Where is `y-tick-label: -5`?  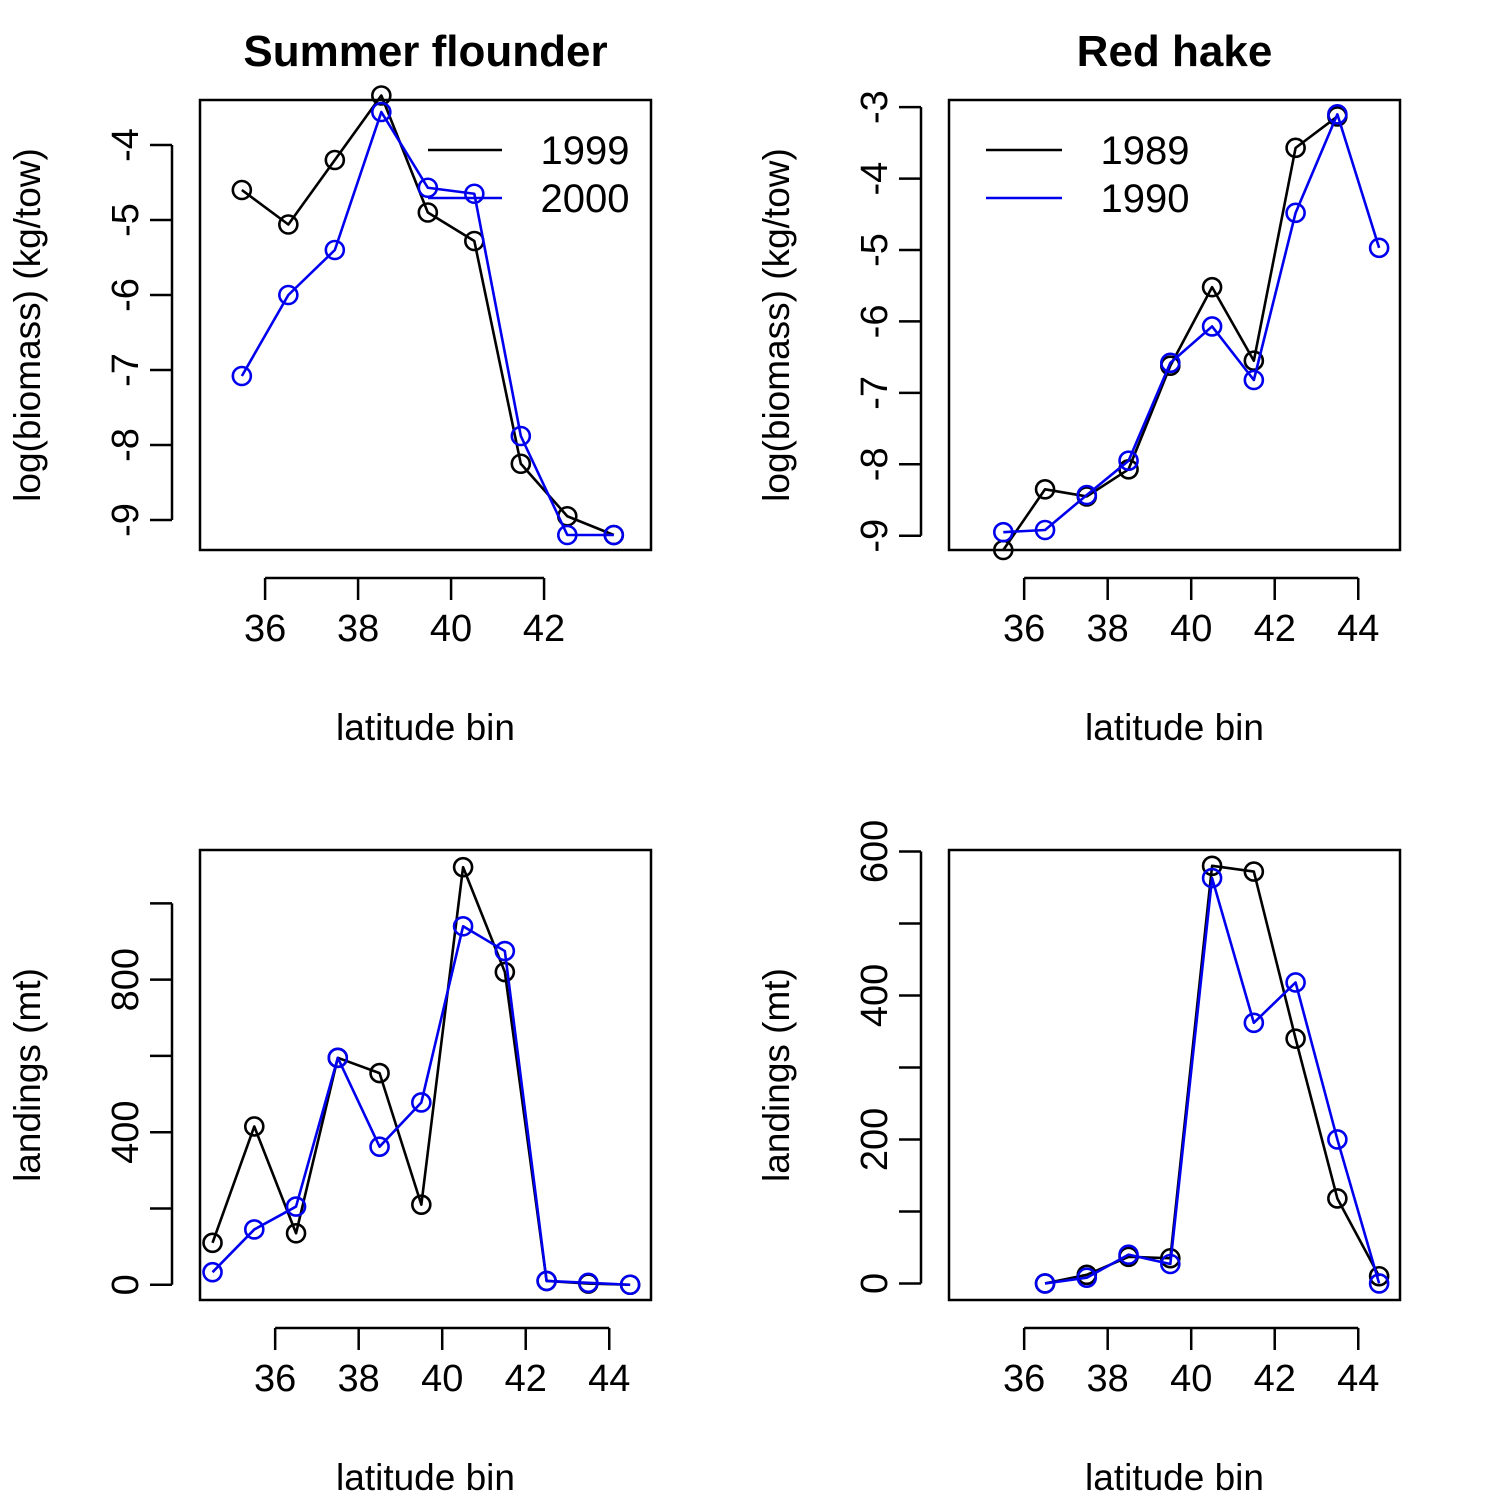 y-tick-label: -5 is located at coordinates (126, 220).